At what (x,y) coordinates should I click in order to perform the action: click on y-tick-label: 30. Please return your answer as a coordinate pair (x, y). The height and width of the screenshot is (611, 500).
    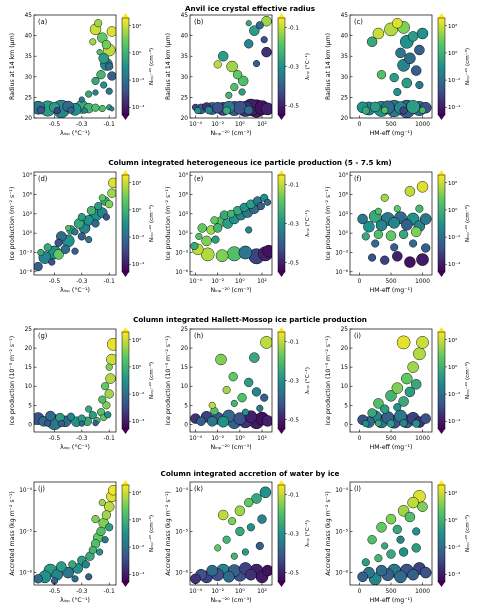
    Looking at the image, I should click on (345, 78).